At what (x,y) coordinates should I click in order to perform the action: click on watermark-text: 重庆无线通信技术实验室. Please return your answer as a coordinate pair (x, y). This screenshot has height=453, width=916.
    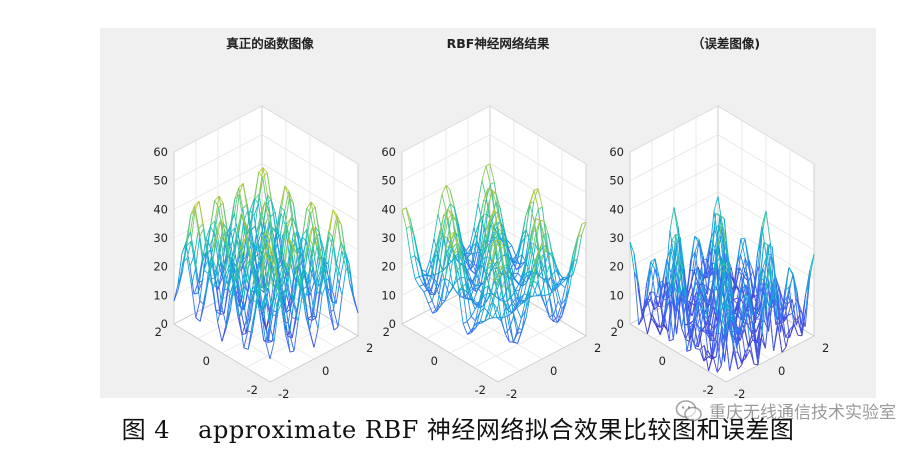
    Looking at the image, I should click on (802, 413).